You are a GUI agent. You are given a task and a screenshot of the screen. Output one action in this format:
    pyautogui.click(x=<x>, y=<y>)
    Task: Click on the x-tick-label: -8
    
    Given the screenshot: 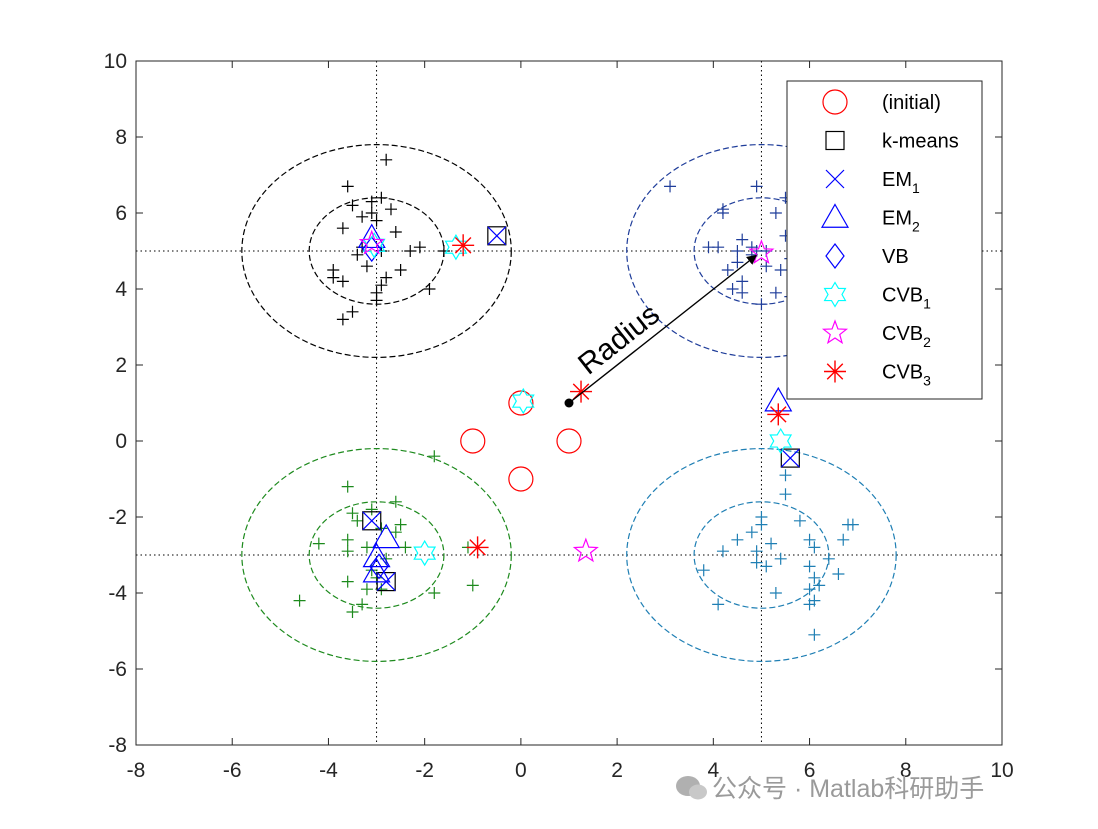 What is the action you would take?
    pyautogui.click(x=136, y=770)
    